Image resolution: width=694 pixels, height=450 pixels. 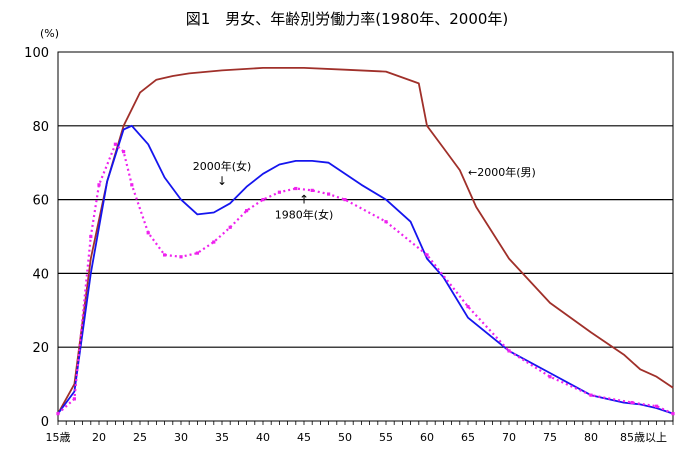 I want to click on x-tick-label-50: 50, so click(x=345, y=437).